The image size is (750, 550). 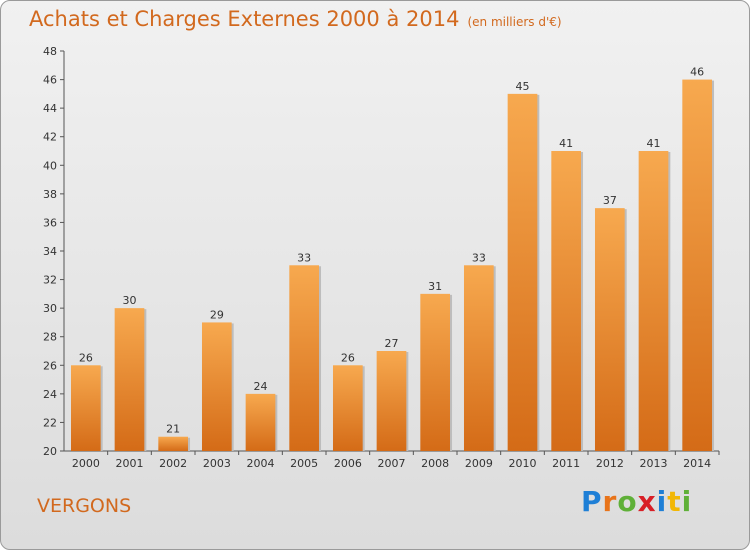 I want to click on bar-2002, so click(x=173, y=443).